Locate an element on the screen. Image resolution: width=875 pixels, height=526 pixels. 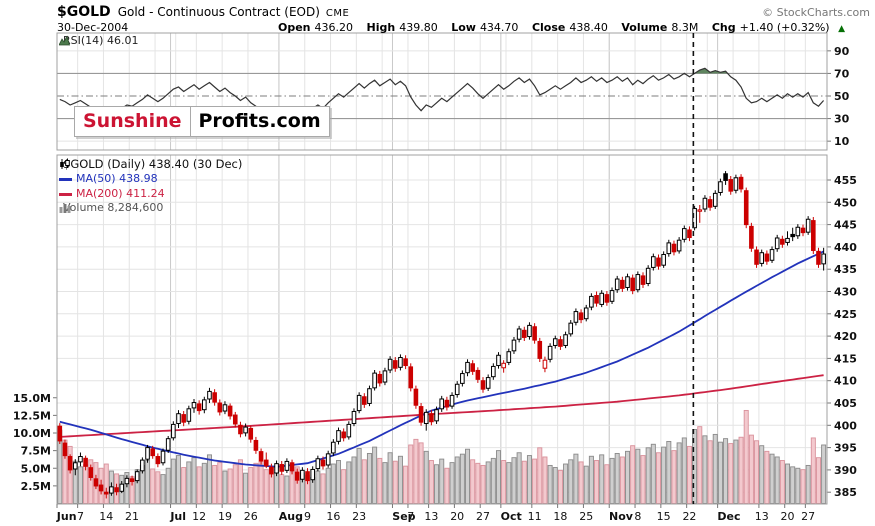
volume-label: Volume is located at coordinates (644, 27).